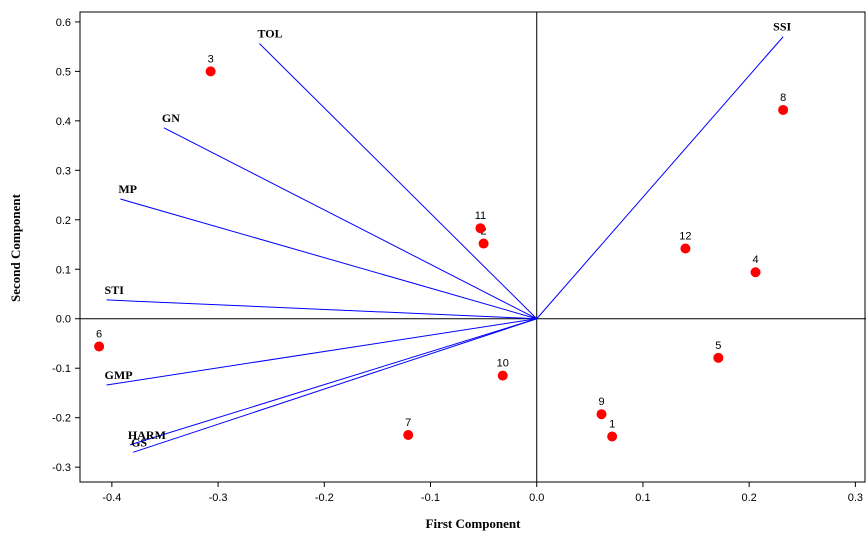 The width and height of the screenshot is (866, 533). I want to click on point-label-9: 9, so click(601, 402).